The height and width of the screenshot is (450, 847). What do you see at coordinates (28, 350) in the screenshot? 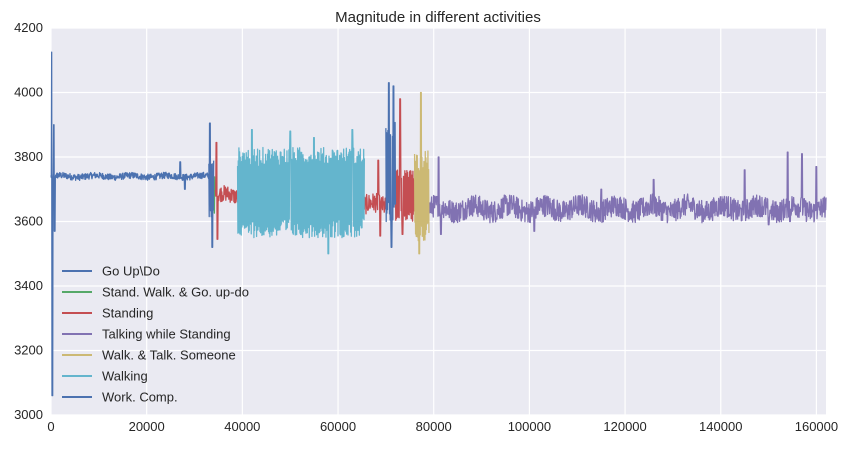
I see `y-tick-label: 3200` at bounding box center [28, 350].